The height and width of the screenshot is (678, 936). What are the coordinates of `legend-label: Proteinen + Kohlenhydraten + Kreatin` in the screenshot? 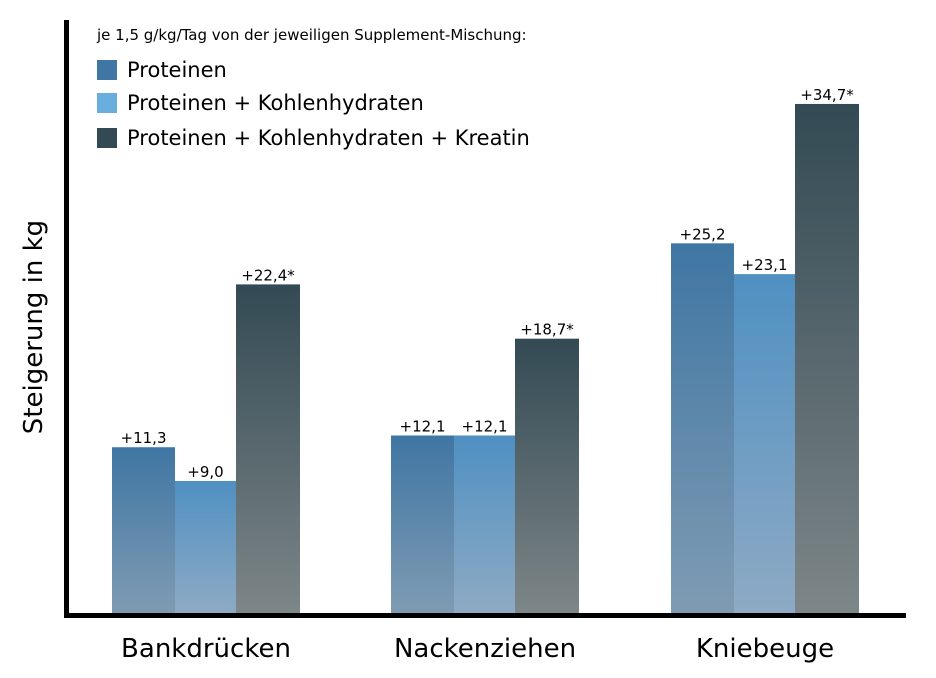 It's located at (328, 138).